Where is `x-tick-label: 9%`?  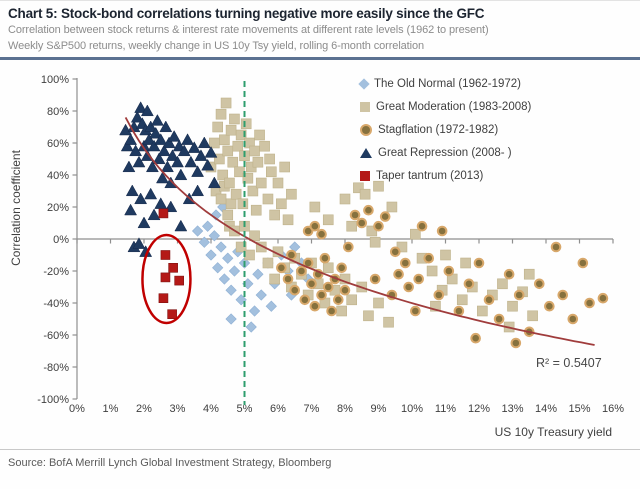
x-tick-label: 9% is located at coordinates (379, 409).